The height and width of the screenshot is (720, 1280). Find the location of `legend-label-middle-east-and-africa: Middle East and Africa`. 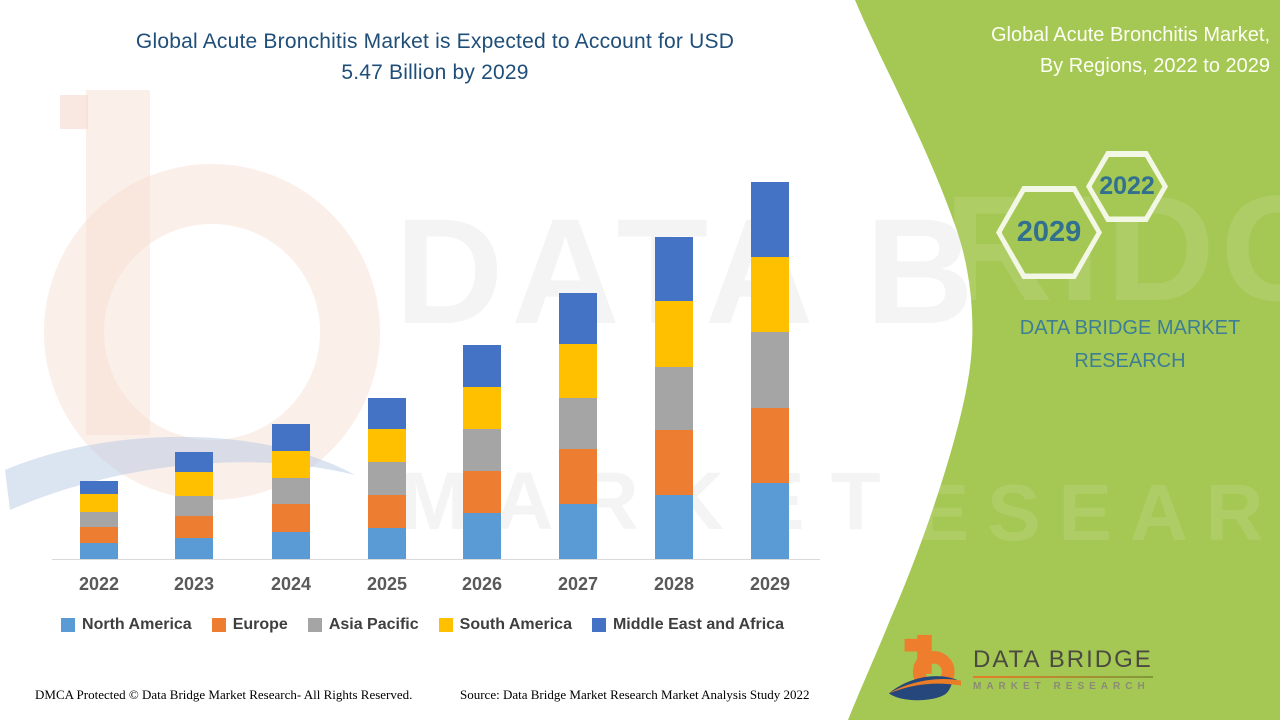

legend-label-middle-east-and-africa: Middle East and Africa is located at coordinates (698, 624).